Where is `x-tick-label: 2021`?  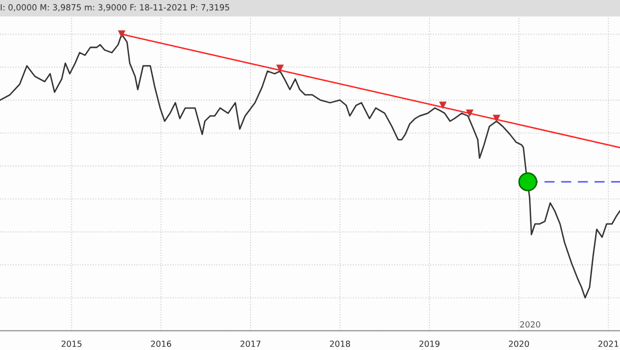
x-tick-label: 2021 is located at coordinates (608, 343).